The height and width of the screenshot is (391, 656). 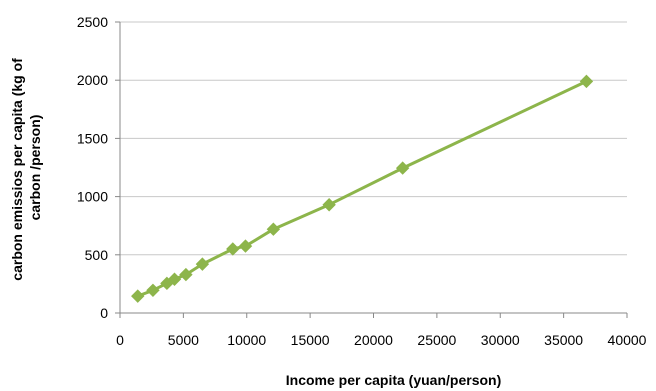 I want to click on y-tick-label: 1000, so click(x=92, y=197).